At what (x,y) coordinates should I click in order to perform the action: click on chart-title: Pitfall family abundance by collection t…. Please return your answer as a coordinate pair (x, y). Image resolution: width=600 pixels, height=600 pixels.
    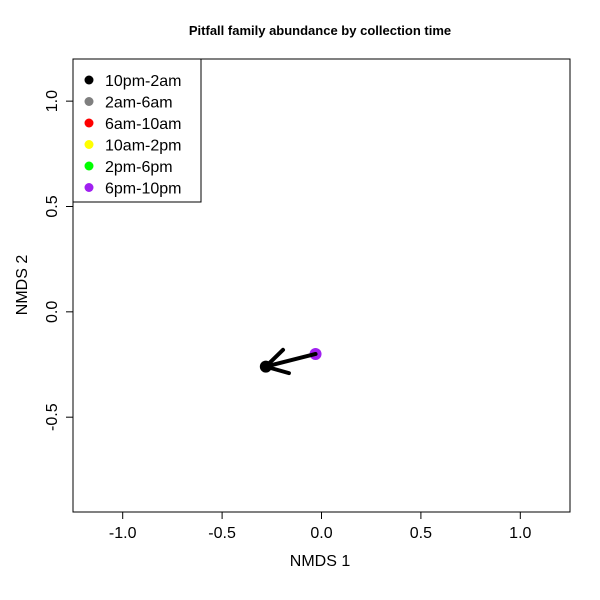
    Looking at the image, I should click on (320, 30).